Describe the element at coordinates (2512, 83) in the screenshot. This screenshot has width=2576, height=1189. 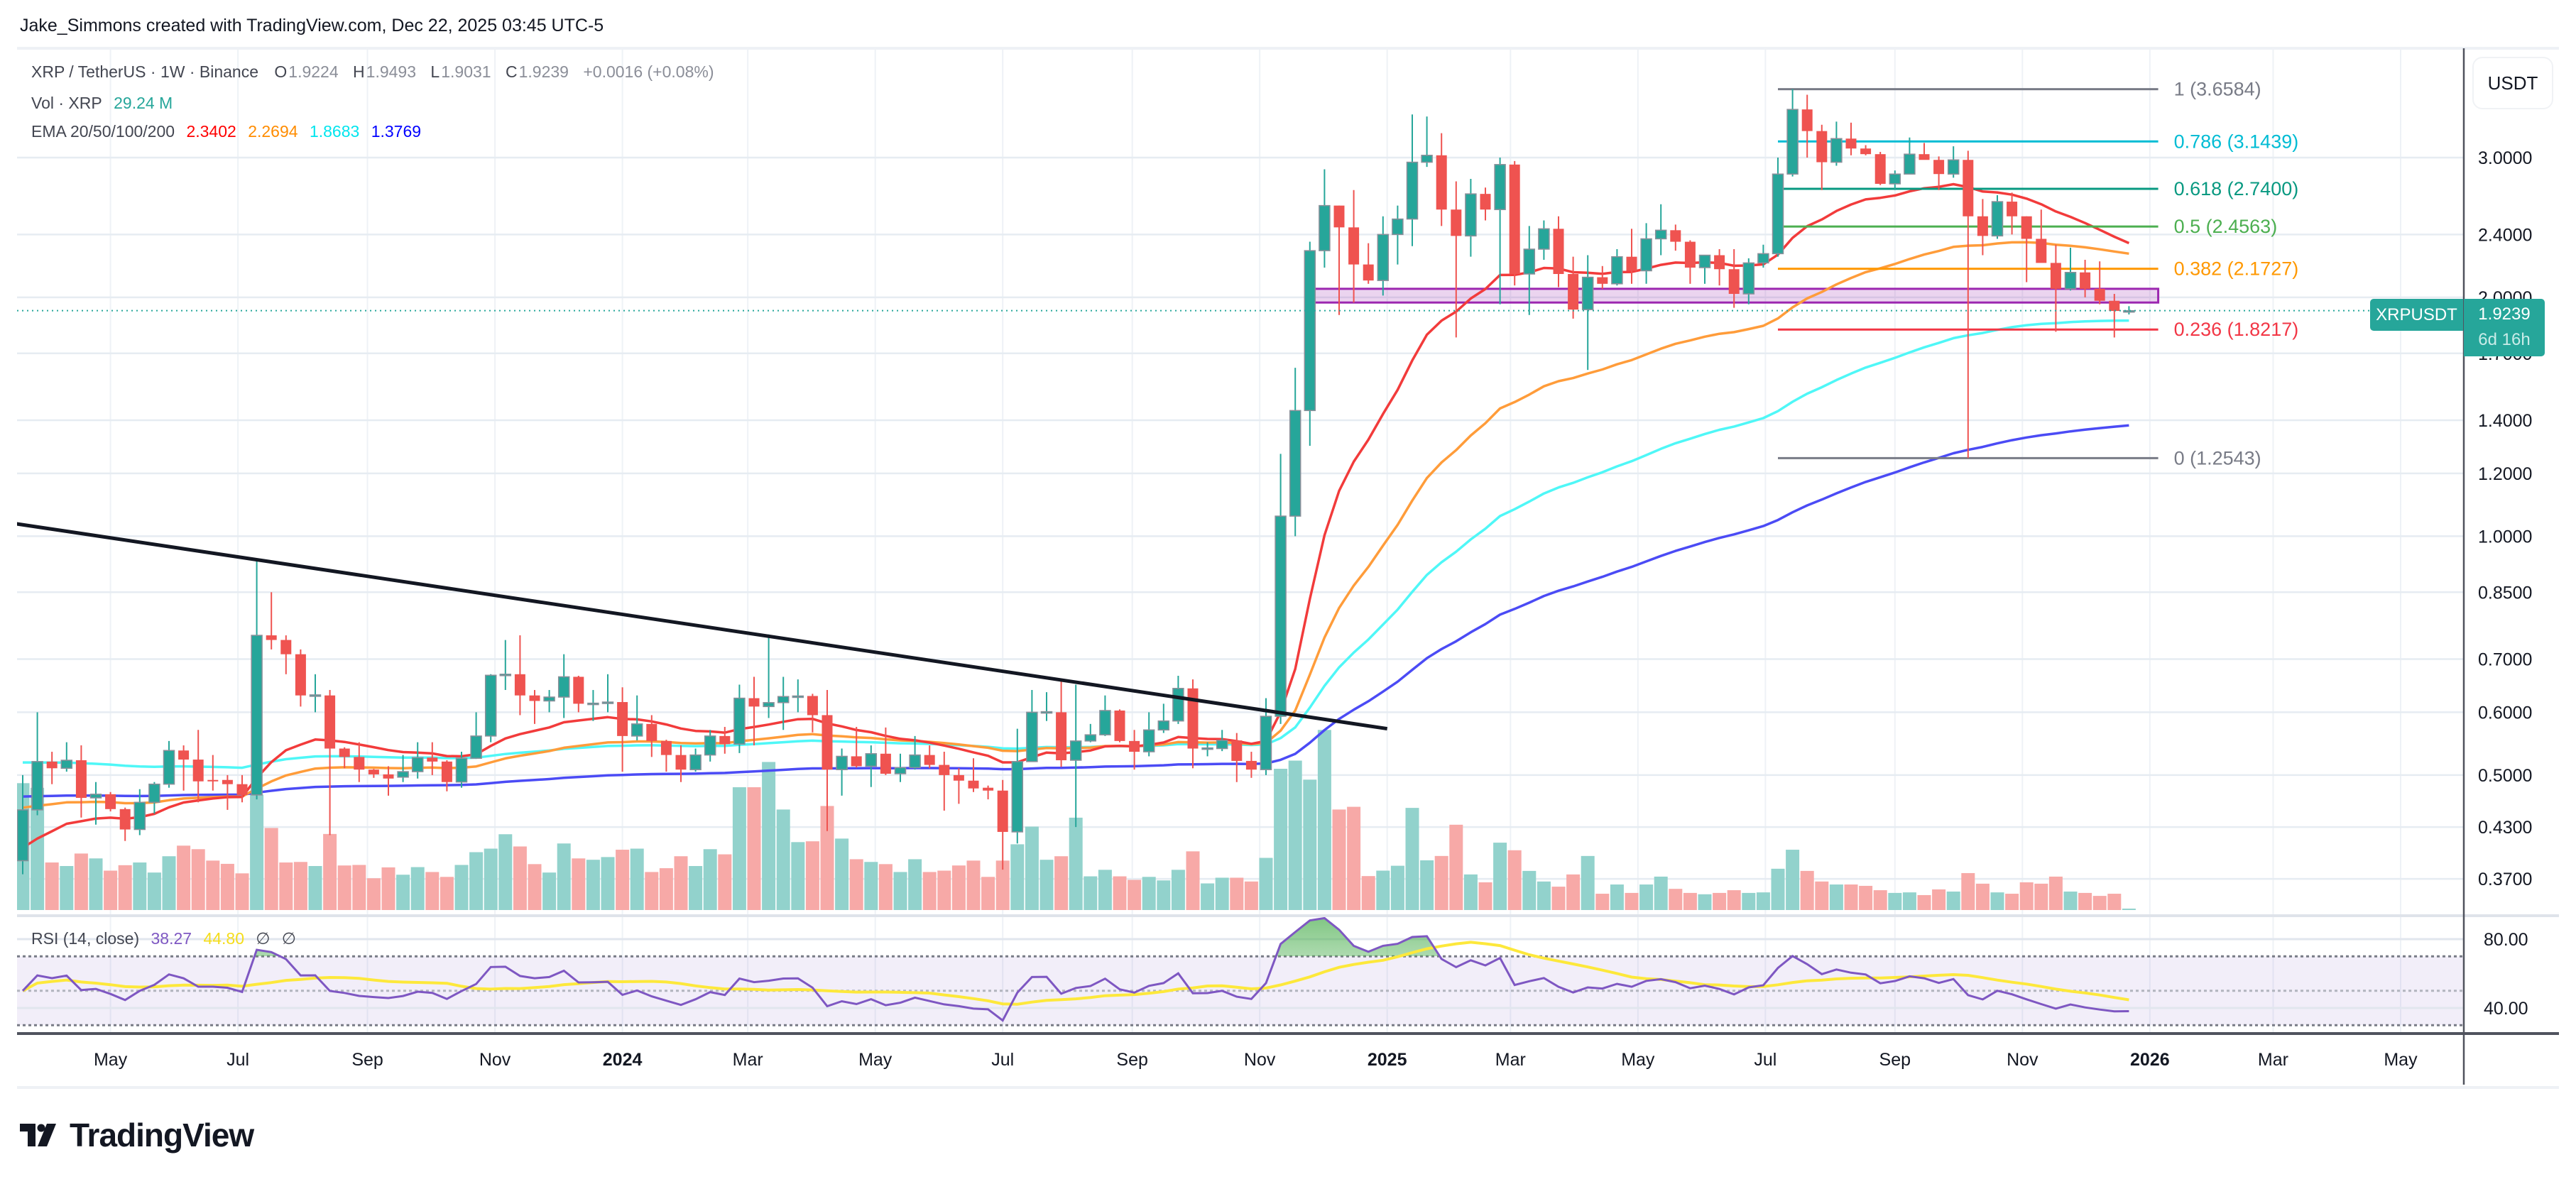
I see `currency-button: USDT` at that location.